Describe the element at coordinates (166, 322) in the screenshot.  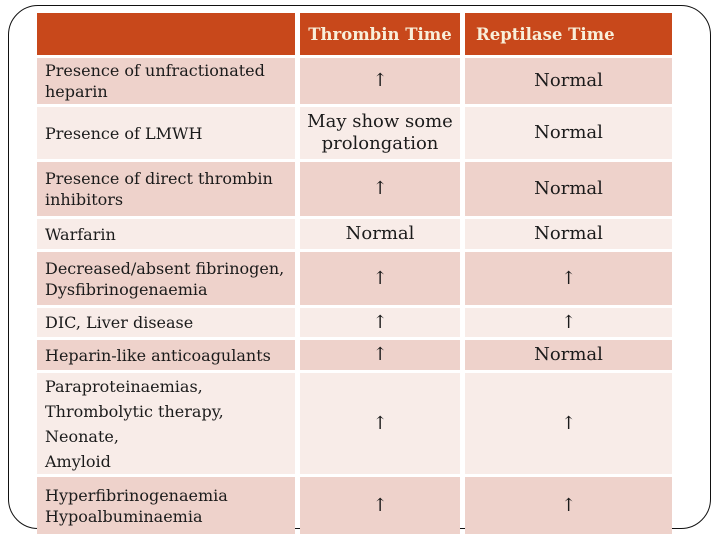
I see `row-label-dic-liver-disease: DIC, Liver disease` at that location.